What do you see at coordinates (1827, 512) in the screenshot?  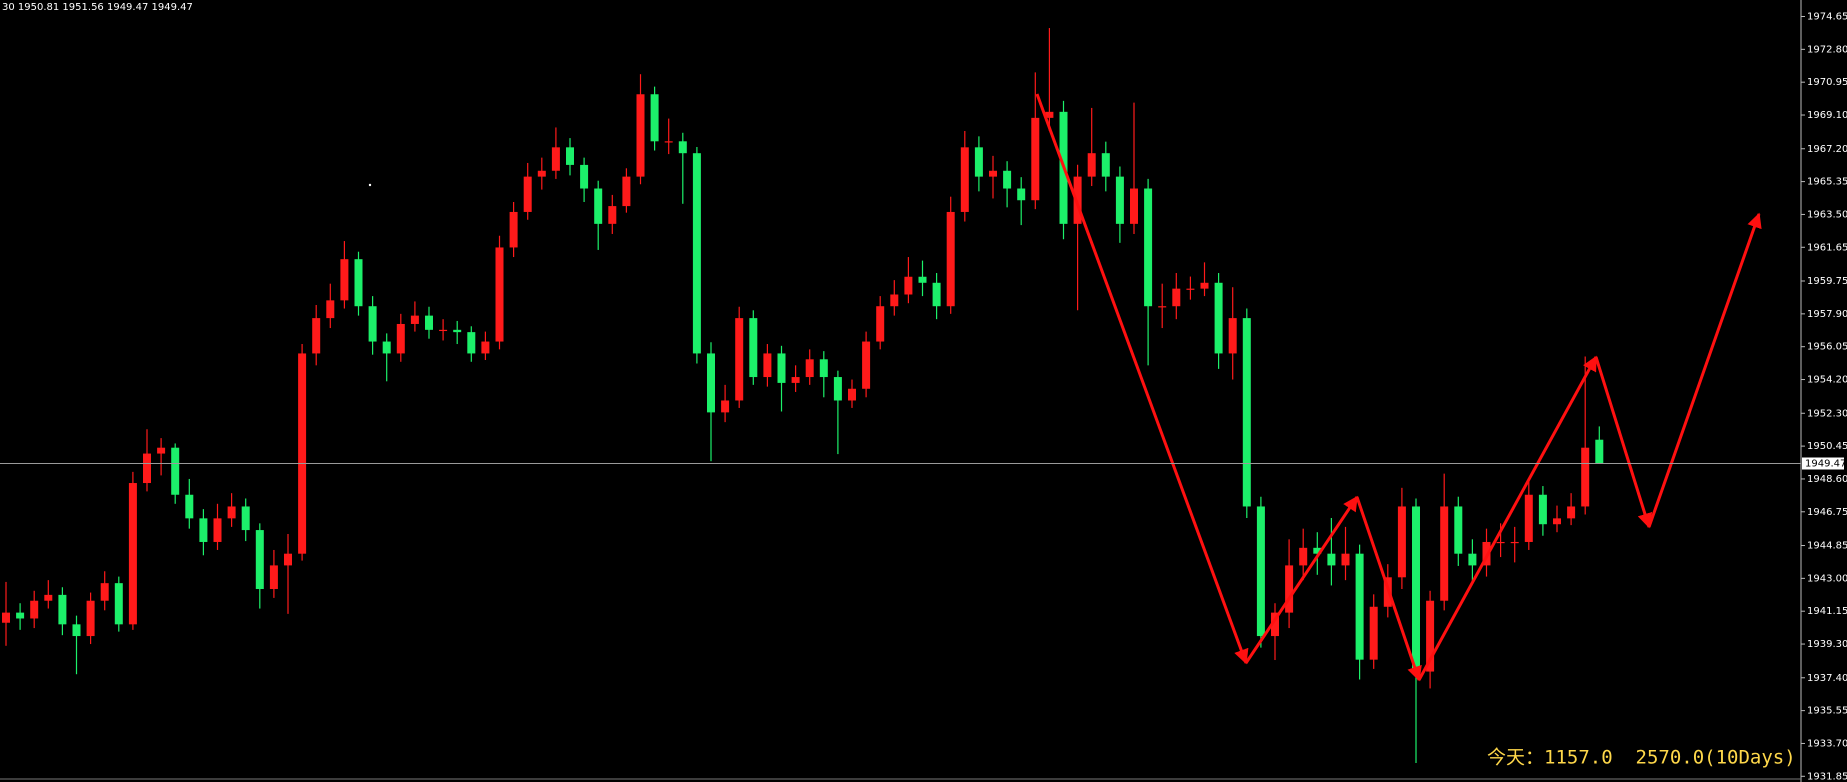 I see `y-tick-label: 1946.75` at bounding box center [1827, 512].